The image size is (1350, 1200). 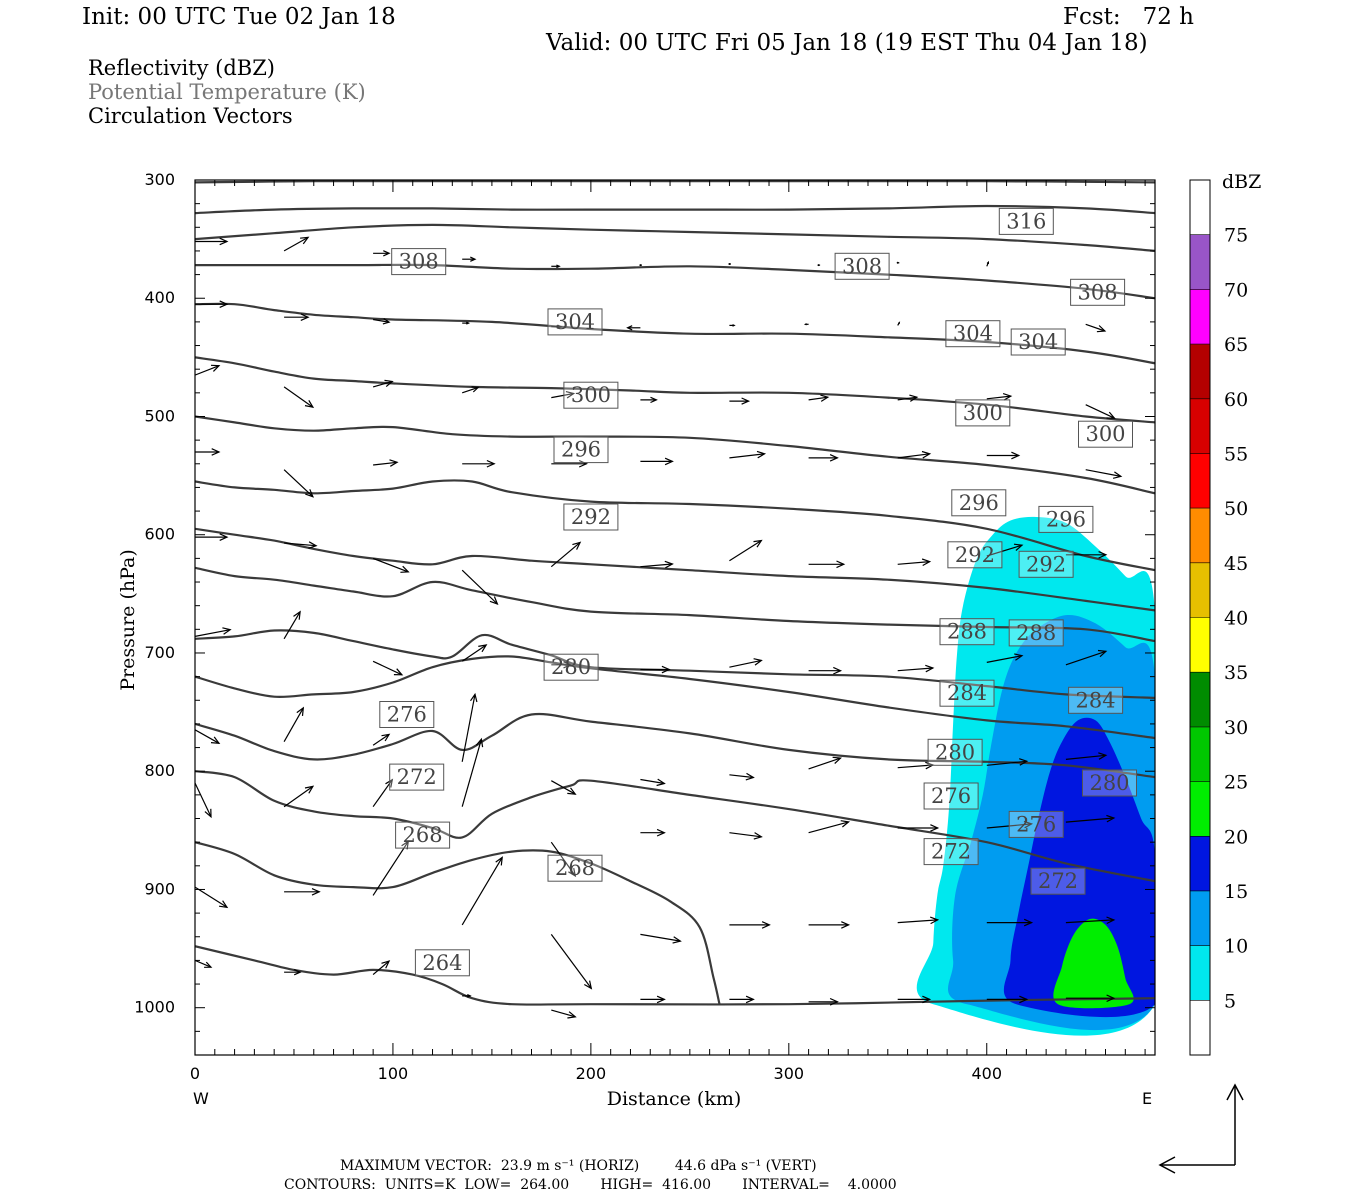 What do you see at coordinates (393, 1073) in the screenshot?
I see `x-tick-label: 100` at bounding box center [393, 1073].